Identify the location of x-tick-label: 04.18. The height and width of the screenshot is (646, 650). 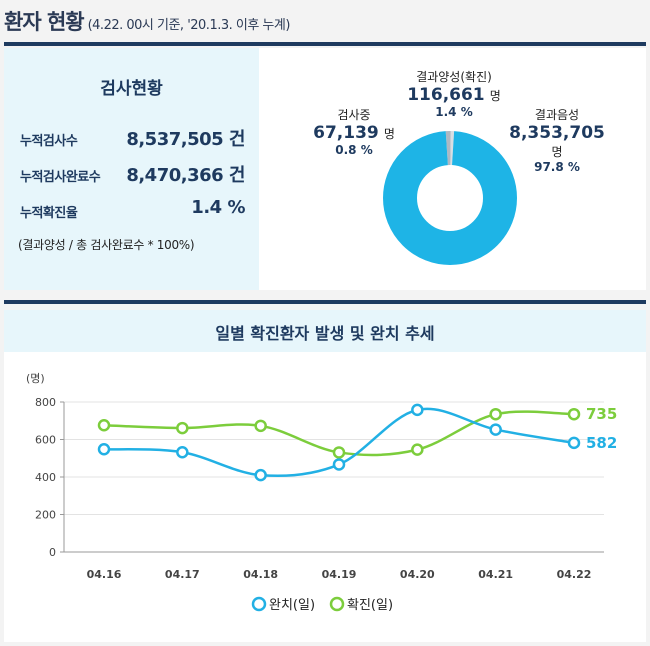
(260, 574).